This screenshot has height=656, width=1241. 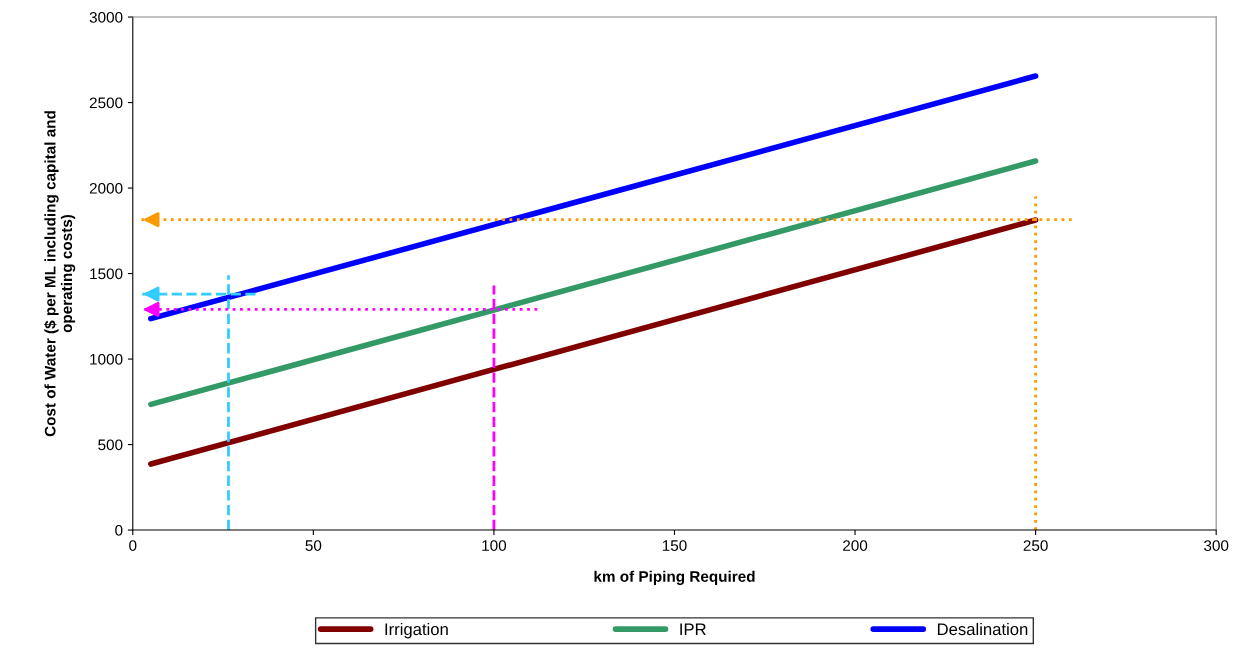 I want to click on y-axis-title: Cost of Water ($ per ML including capital and operating costs), so click(x=60, y=274).